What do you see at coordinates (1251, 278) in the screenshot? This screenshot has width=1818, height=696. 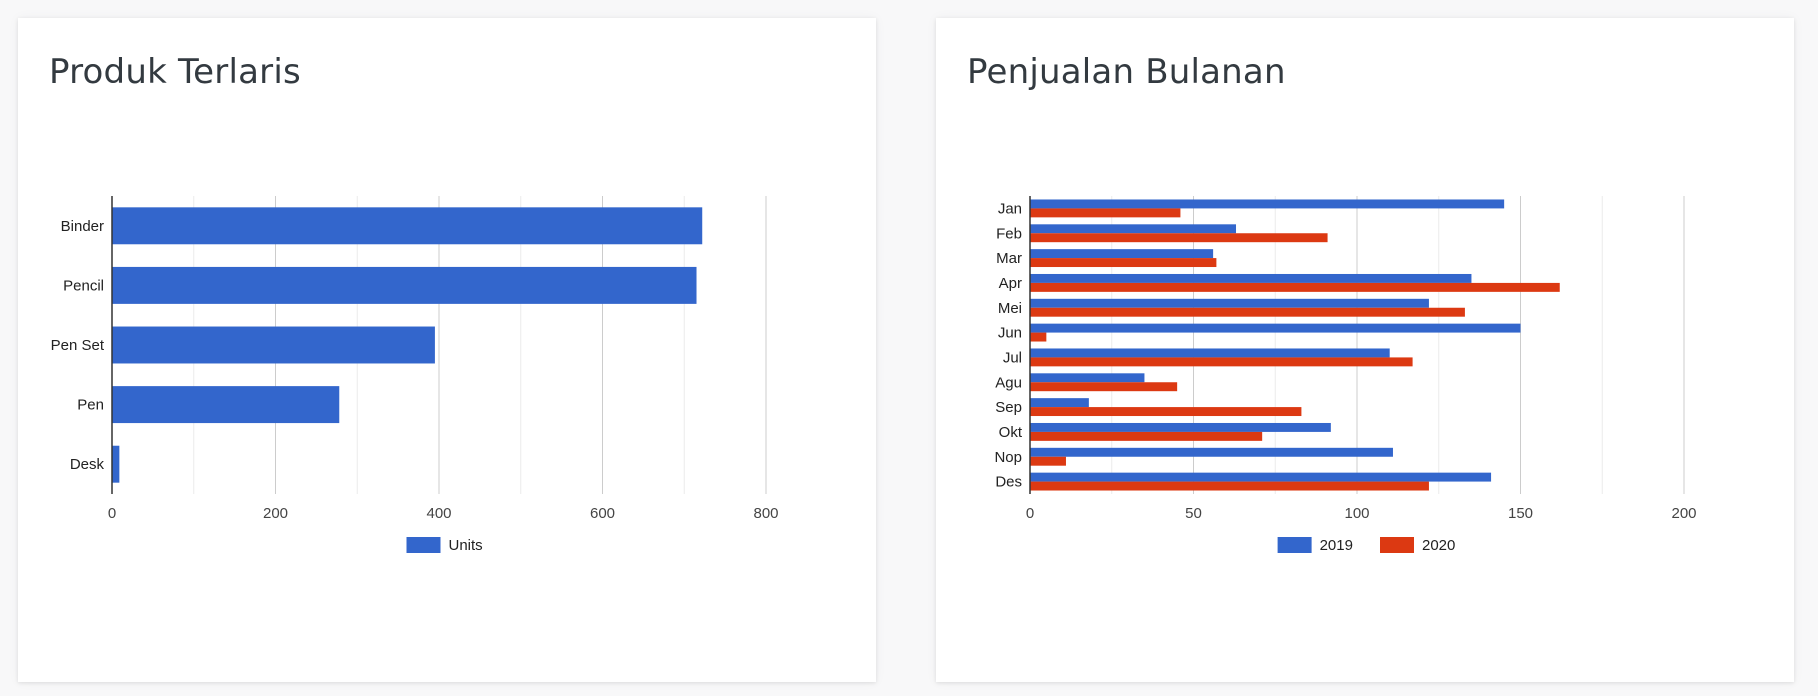 I see `bar-apr-2019` at bounding box center [1251, 278].